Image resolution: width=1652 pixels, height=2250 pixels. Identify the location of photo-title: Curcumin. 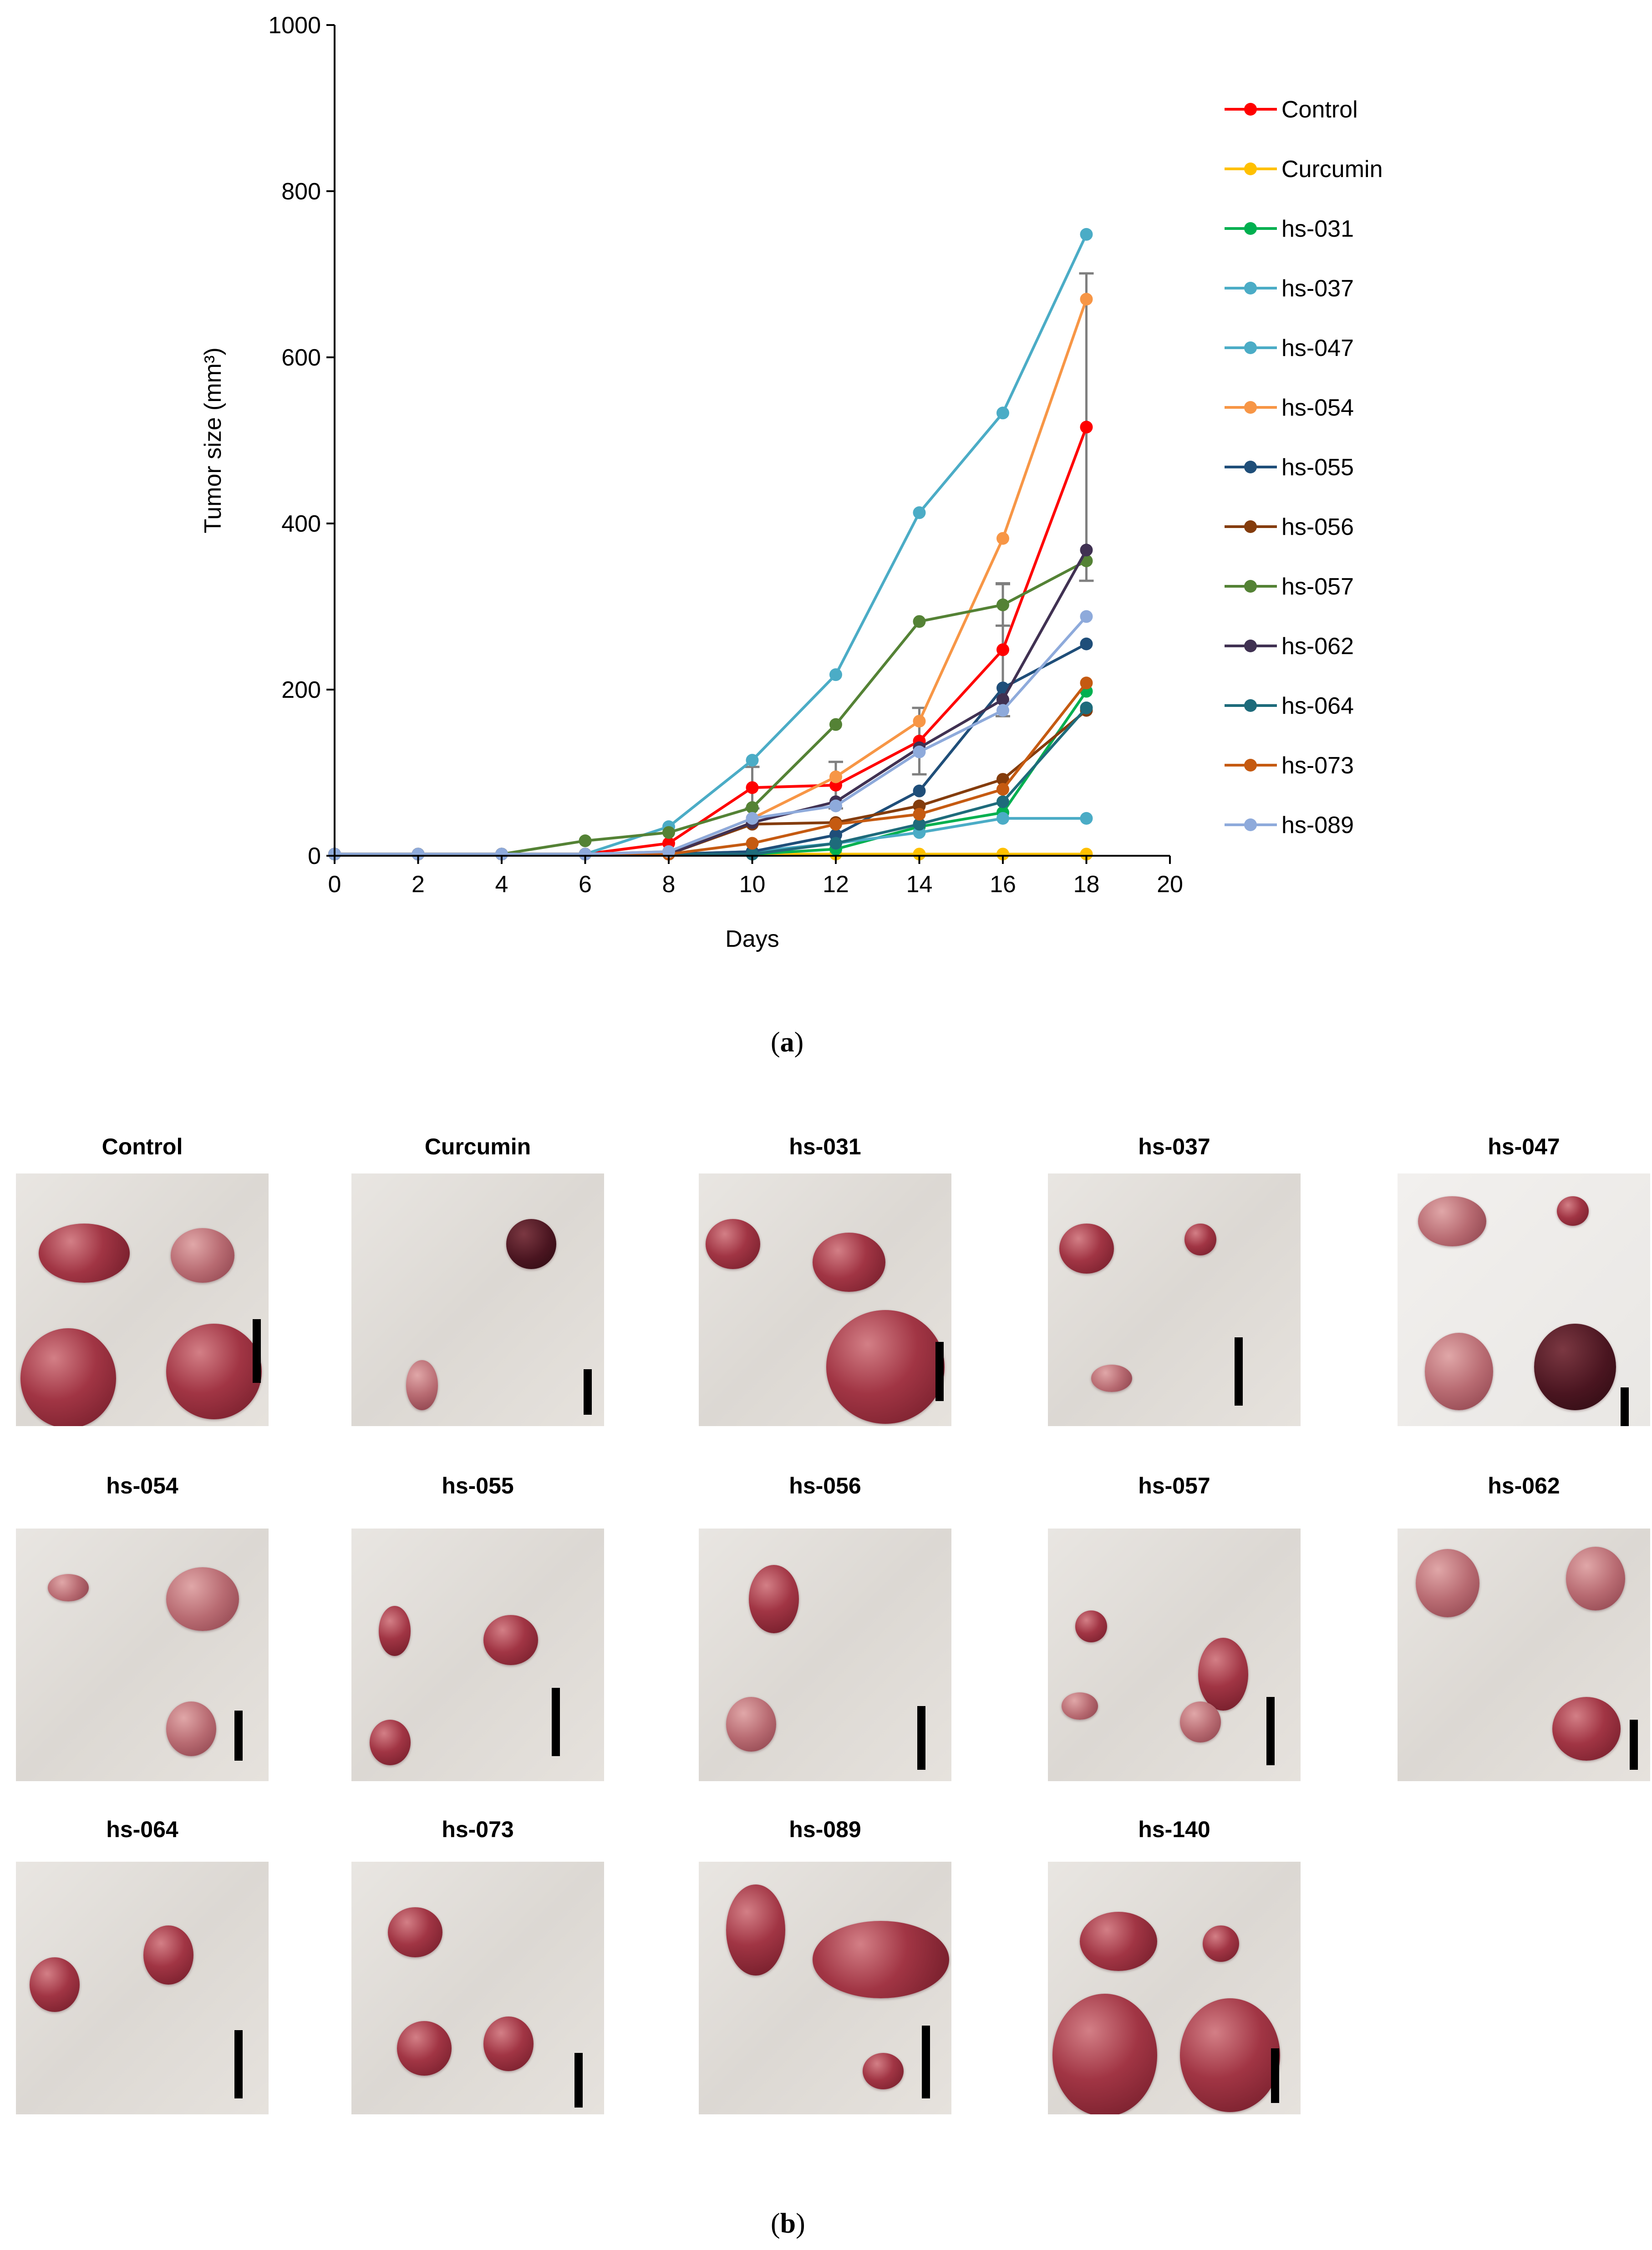
(477, 1146).